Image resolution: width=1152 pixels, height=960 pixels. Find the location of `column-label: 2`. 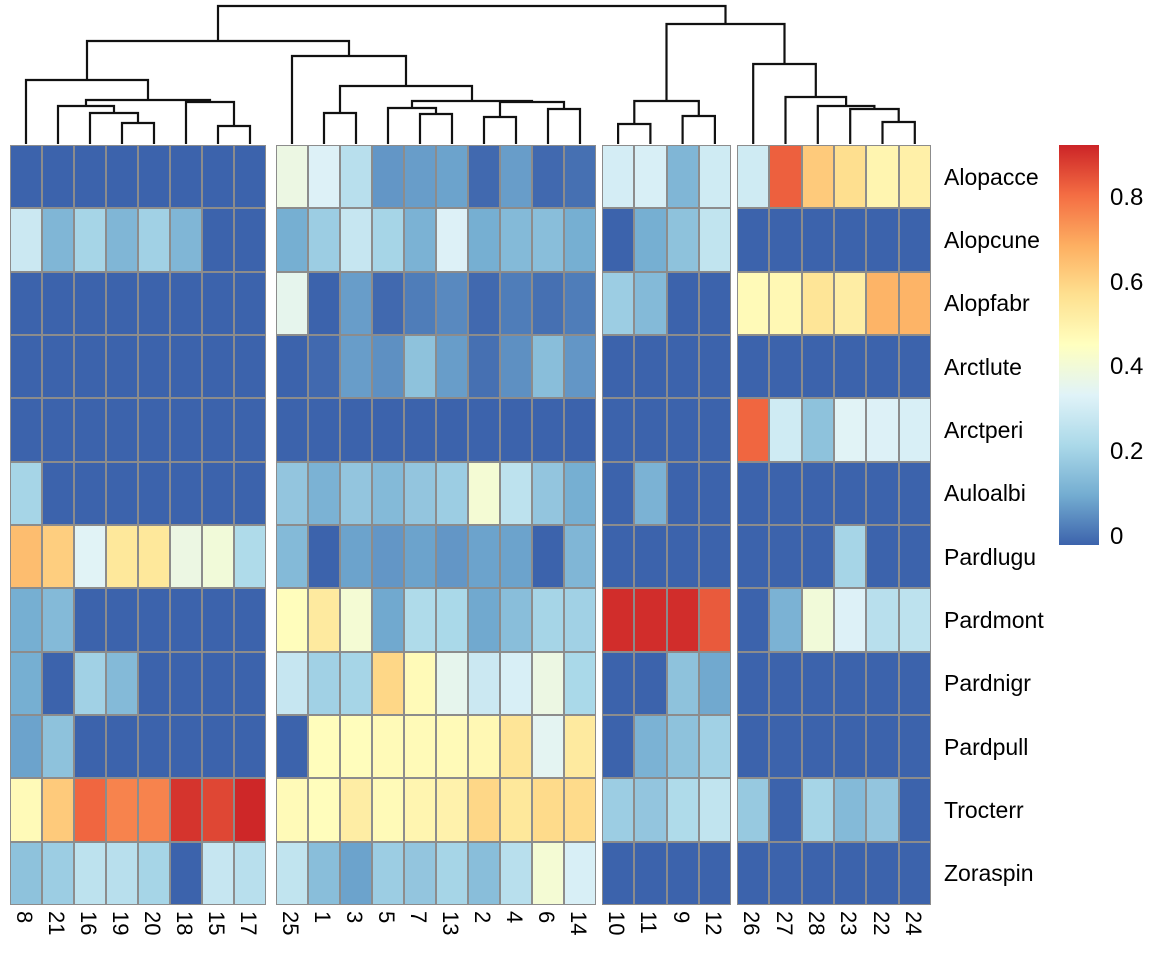

column-label: 2 is located at coordinates (482, 917).